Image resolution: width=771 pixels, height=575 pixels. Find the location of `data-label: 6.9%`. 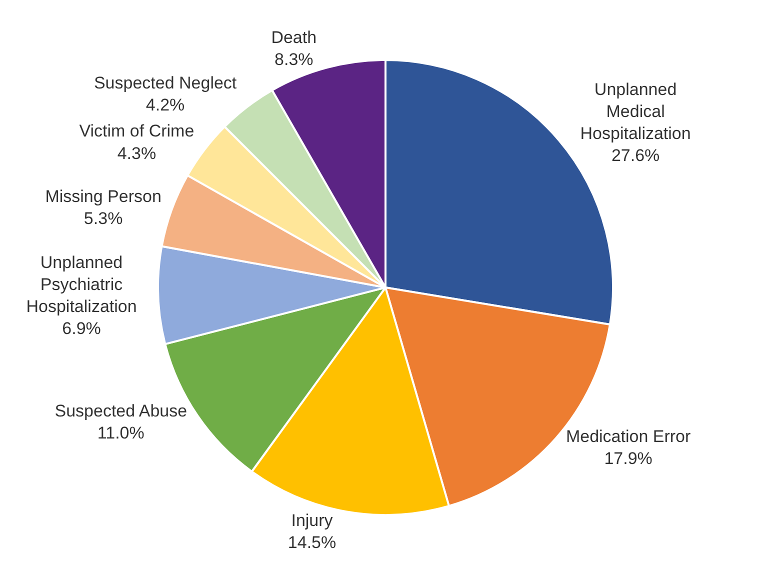

data-label: 6.9% is located at coordinates (81, 328).